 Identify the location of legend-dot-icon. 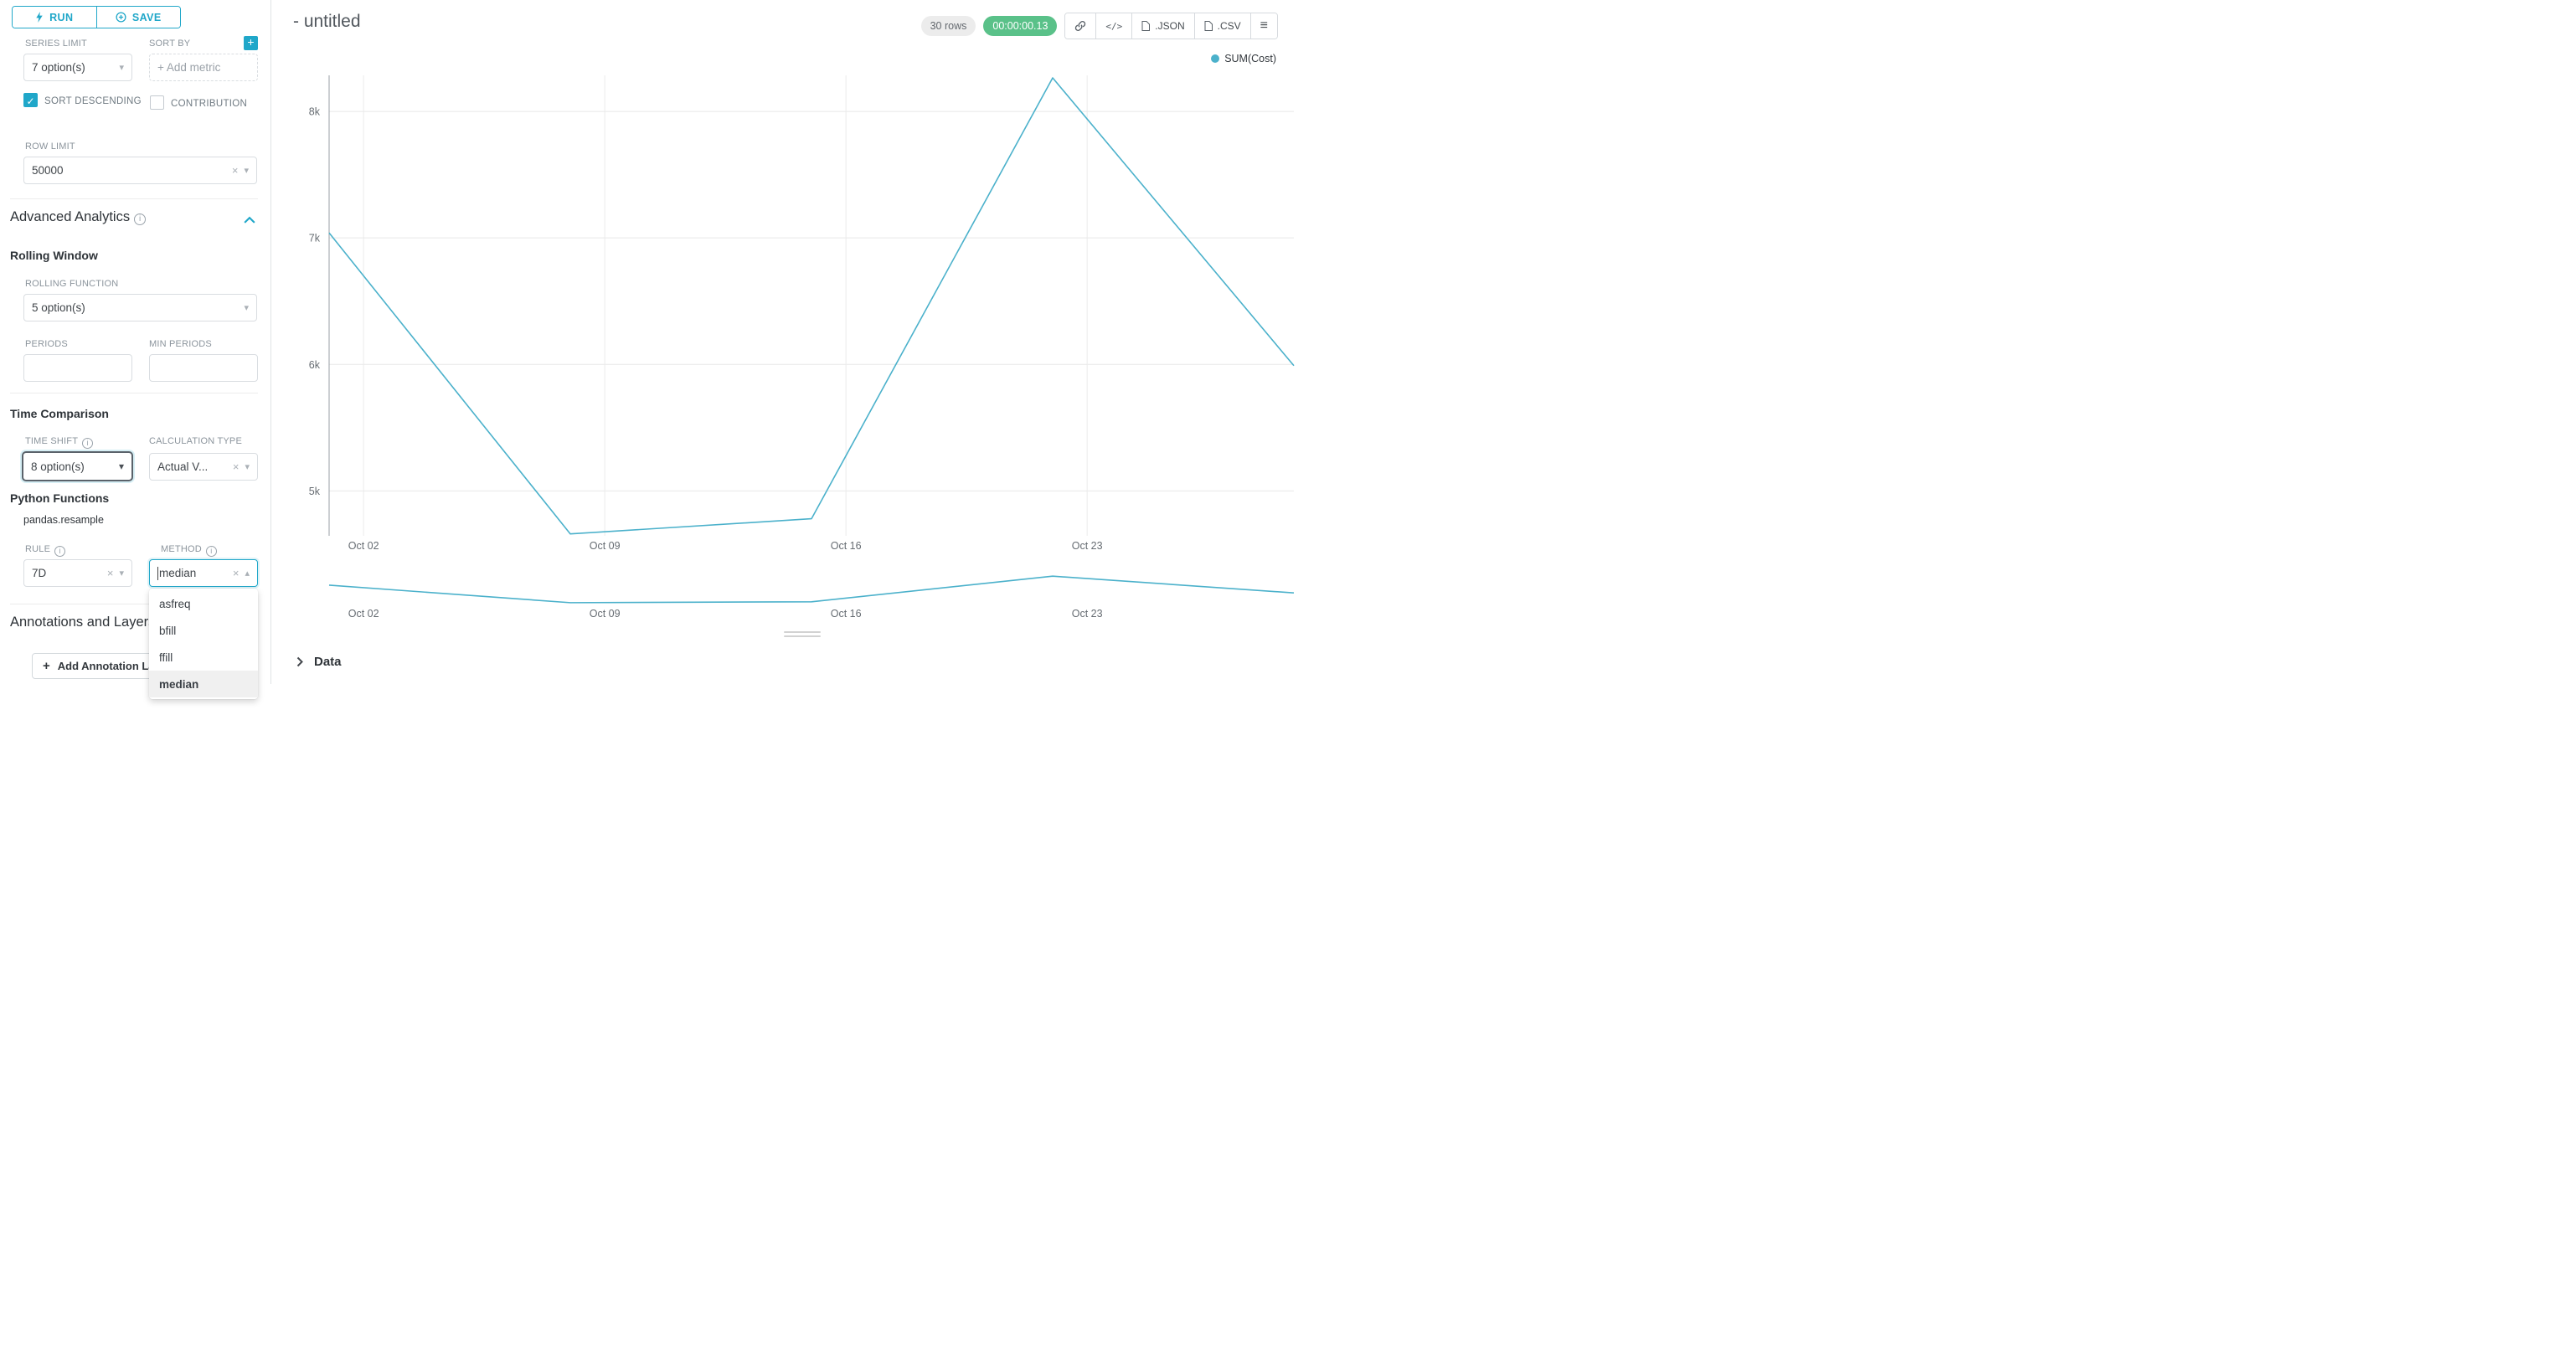
(1215, 58).